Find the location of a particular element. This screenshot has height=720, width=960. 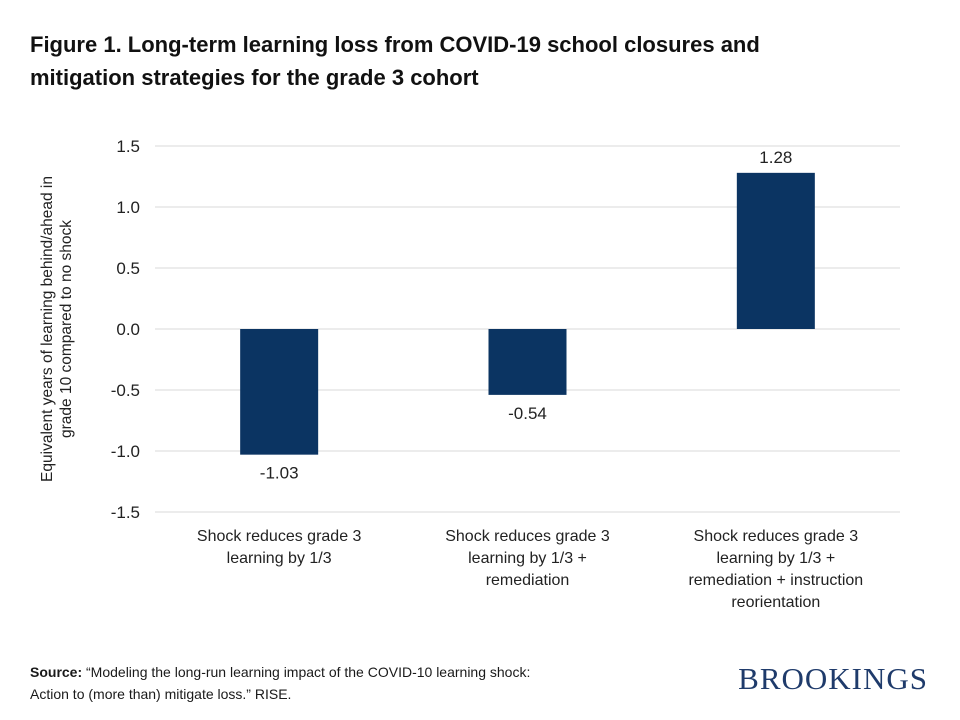

category-label: remediation + instruction is located at coordinates (775, 580).